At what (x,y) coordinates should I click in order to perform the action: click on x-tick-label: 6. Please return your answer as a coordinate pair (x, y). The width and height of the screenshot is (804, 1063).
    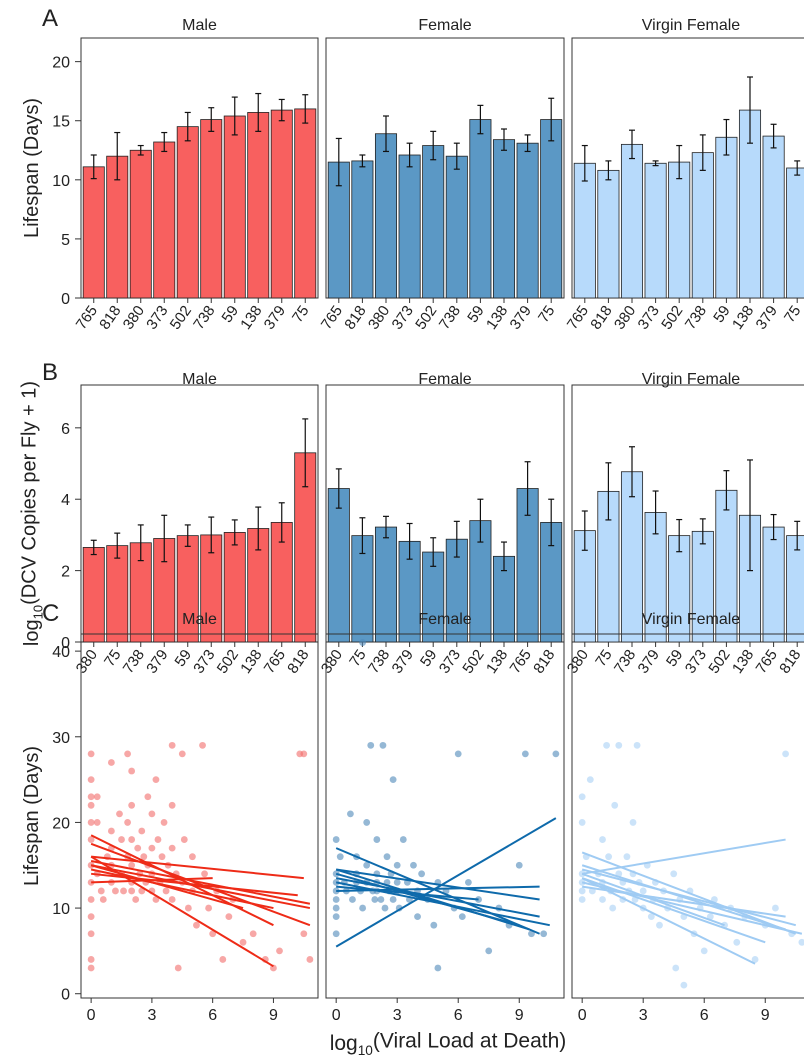
    Looking at the image, I should click on (704, 1015).